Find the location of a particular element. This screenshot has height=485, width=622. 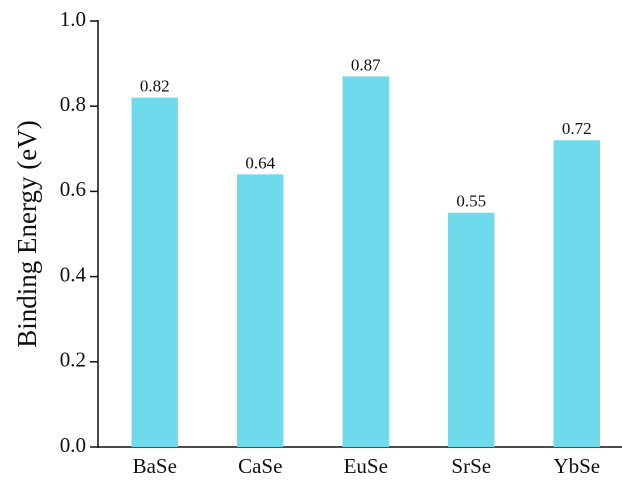

x-tick-label: CaSe is located at coordinates (260, 466).